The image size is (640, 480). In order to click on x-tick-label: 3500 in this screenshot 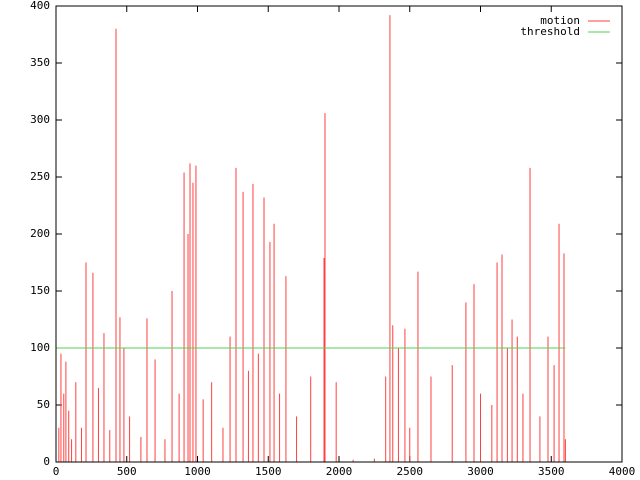, I will do `click(551, 471)`.